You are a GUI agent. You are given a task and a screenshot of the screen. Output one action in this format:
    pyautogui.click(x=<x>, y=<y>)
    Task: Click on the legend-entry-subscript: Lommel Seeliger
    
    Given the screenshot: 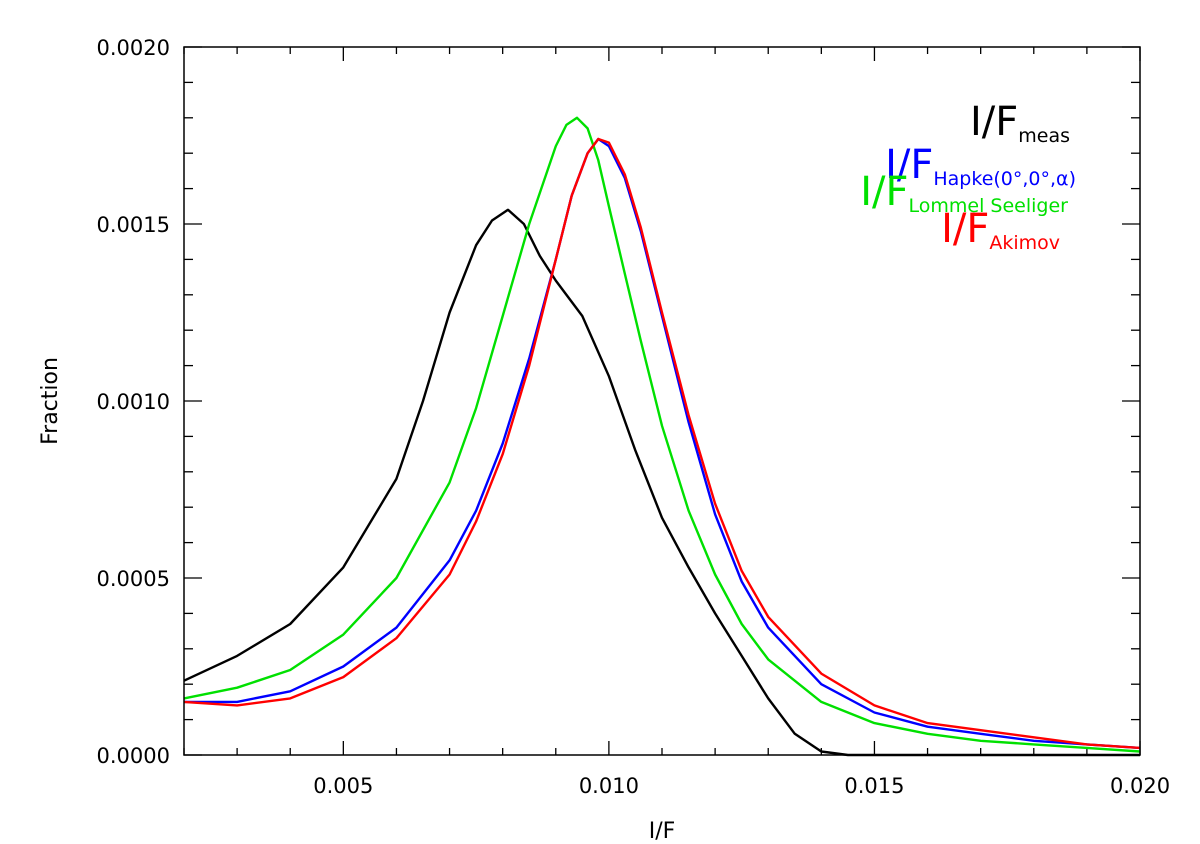 What is the action you would take?
    pyautogui.click(x=989, y=206)
    